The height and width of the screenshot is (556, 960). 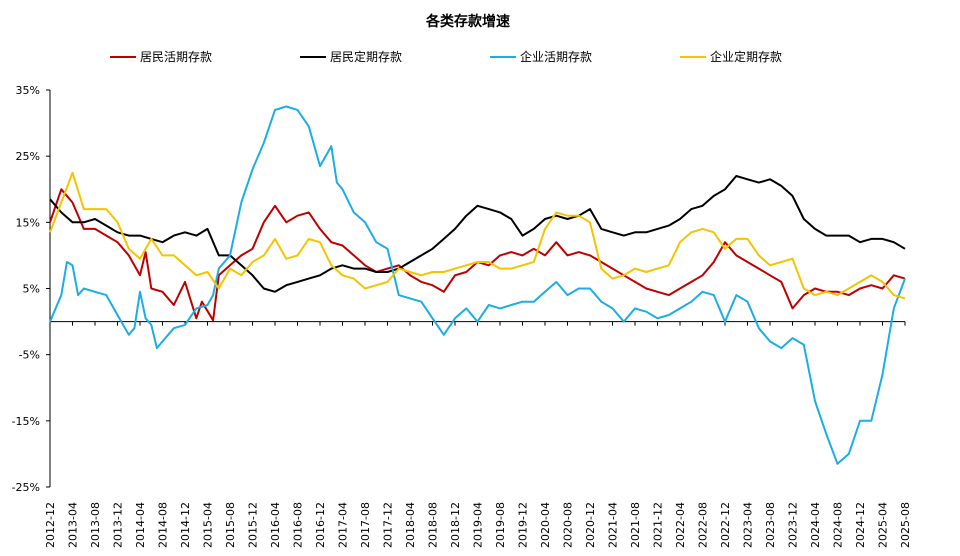 I want to click on x-tick-label: 2021-12, so click(x=658, y=525).